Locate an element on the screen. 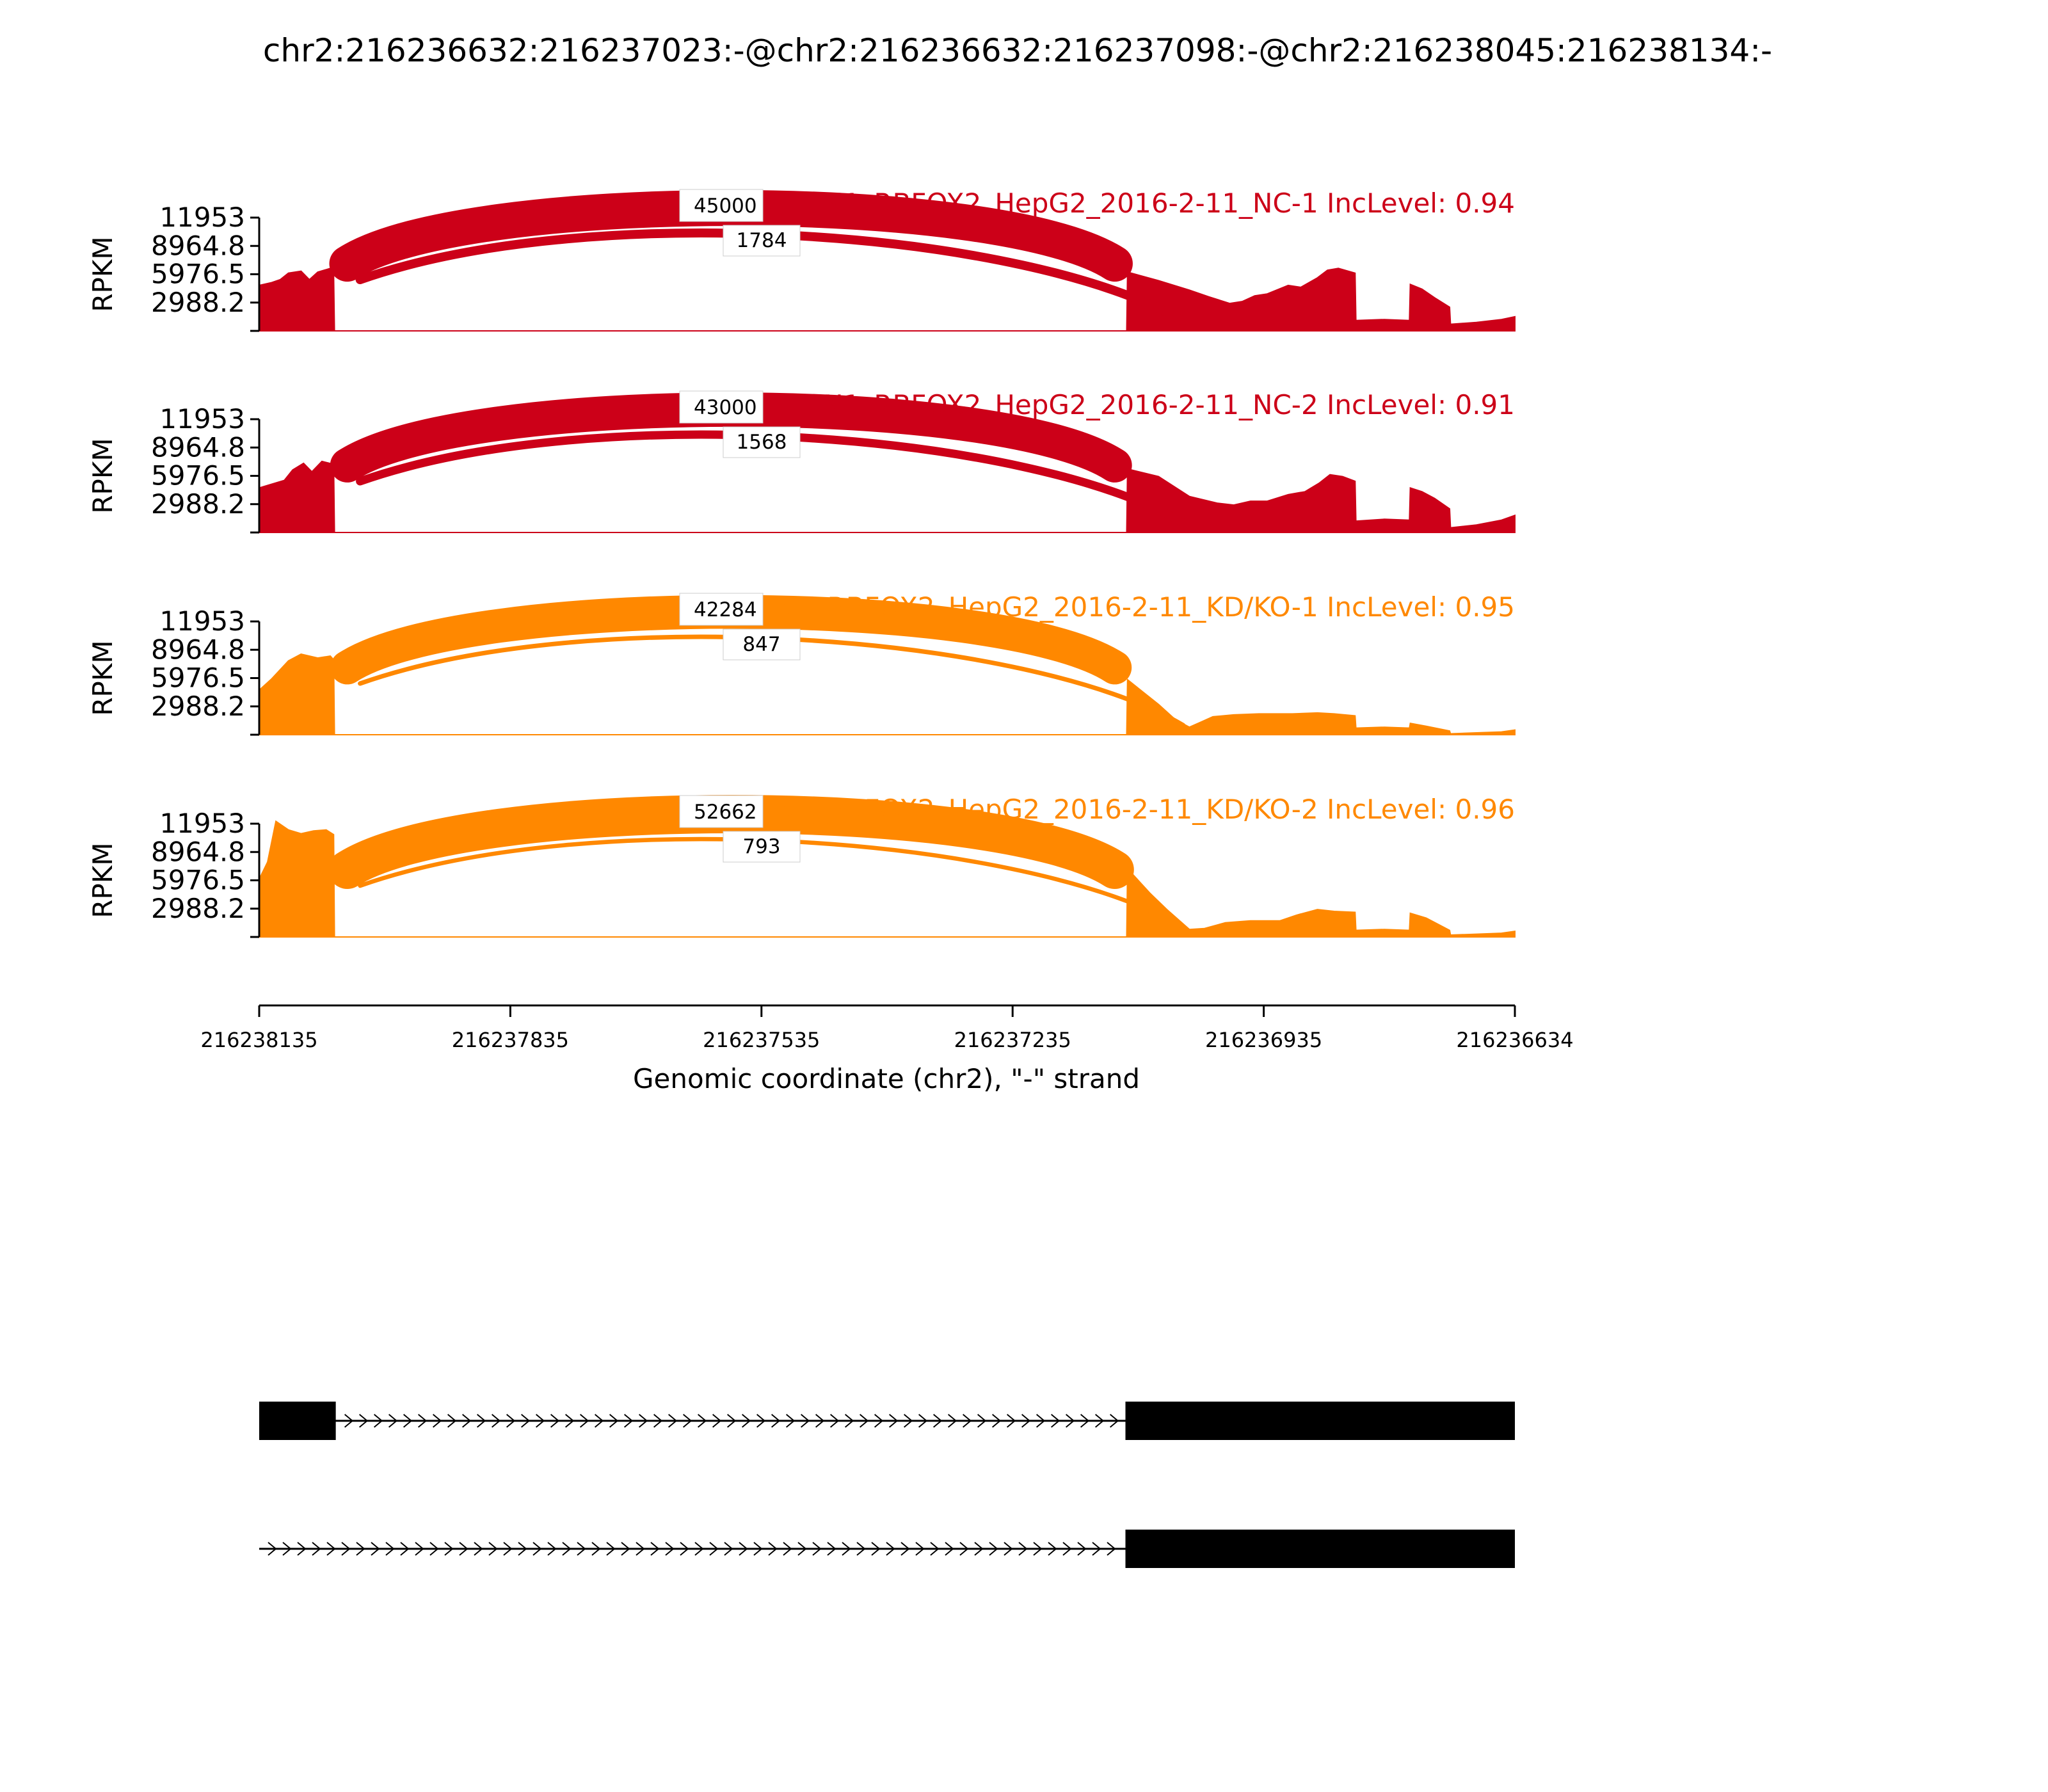 This screenshot has height=1792, width=2048. junction-count-alternative: 847 is located at coordinates (761, 644).